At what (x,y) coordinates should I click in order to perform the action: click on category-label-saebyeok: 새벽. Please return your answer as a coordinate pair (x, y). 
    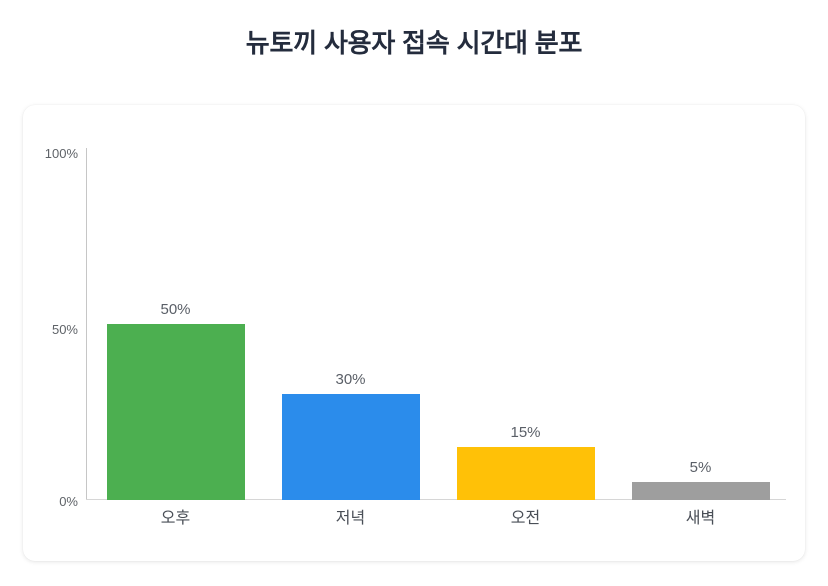
    Looking at the image, I should click on (700, 518).